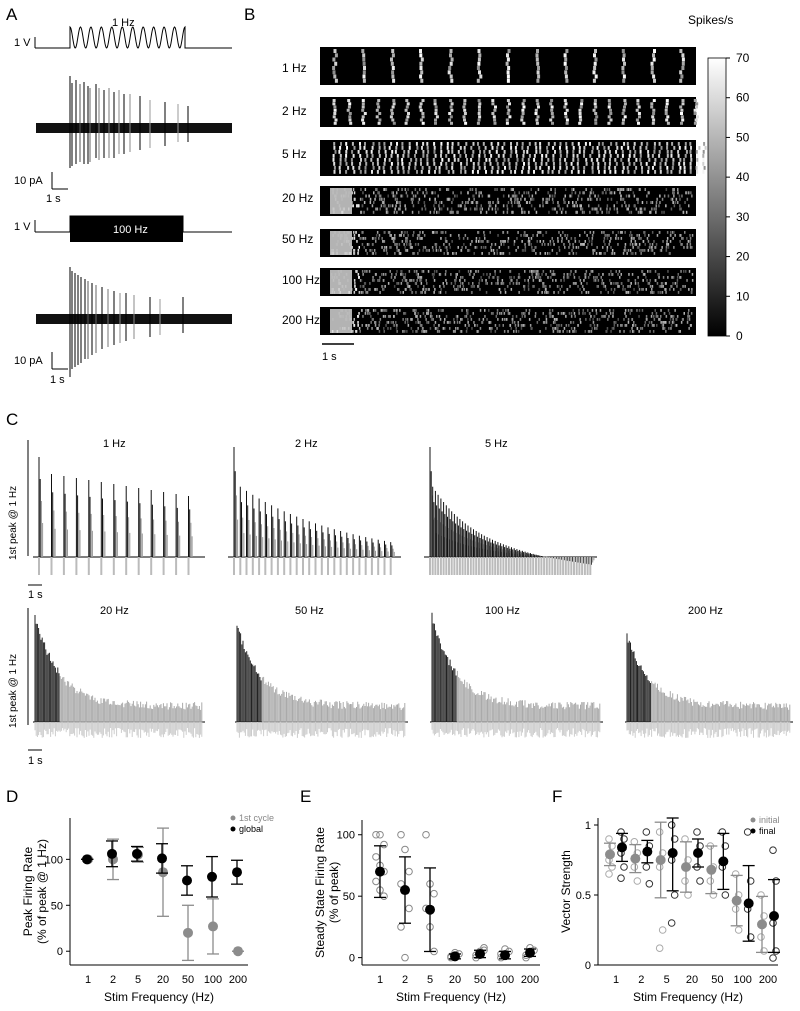 The width and height of the screenshot is (800, 1011). Describe the element at coordinates (213, 926) in the screenshot. I see `mean-point` at that location.